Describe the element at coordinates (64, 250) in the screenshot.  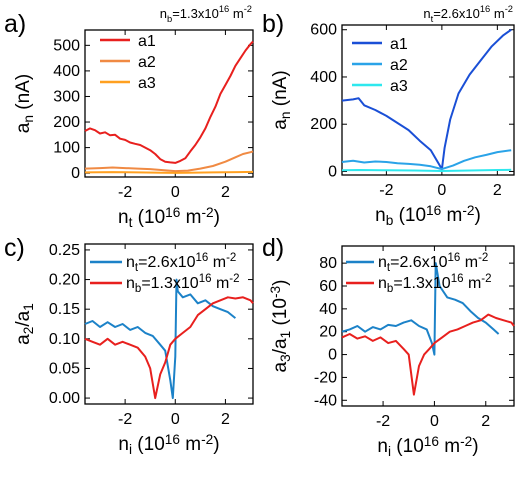
I see `y-tick-label: 0.25` at that location.